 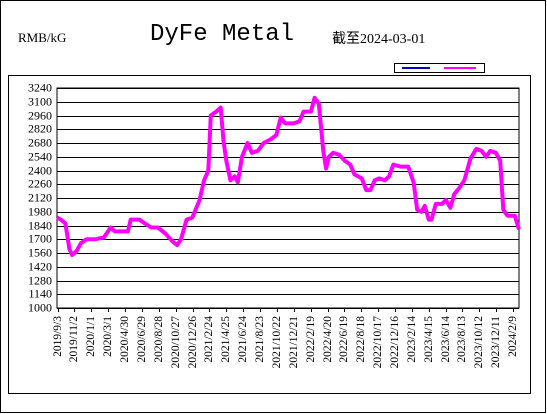 What do you see at coordinates (91, 336) in the screenshot?
I see `x-tick-label: 2020/1/1` at bounding box center [91, 336].